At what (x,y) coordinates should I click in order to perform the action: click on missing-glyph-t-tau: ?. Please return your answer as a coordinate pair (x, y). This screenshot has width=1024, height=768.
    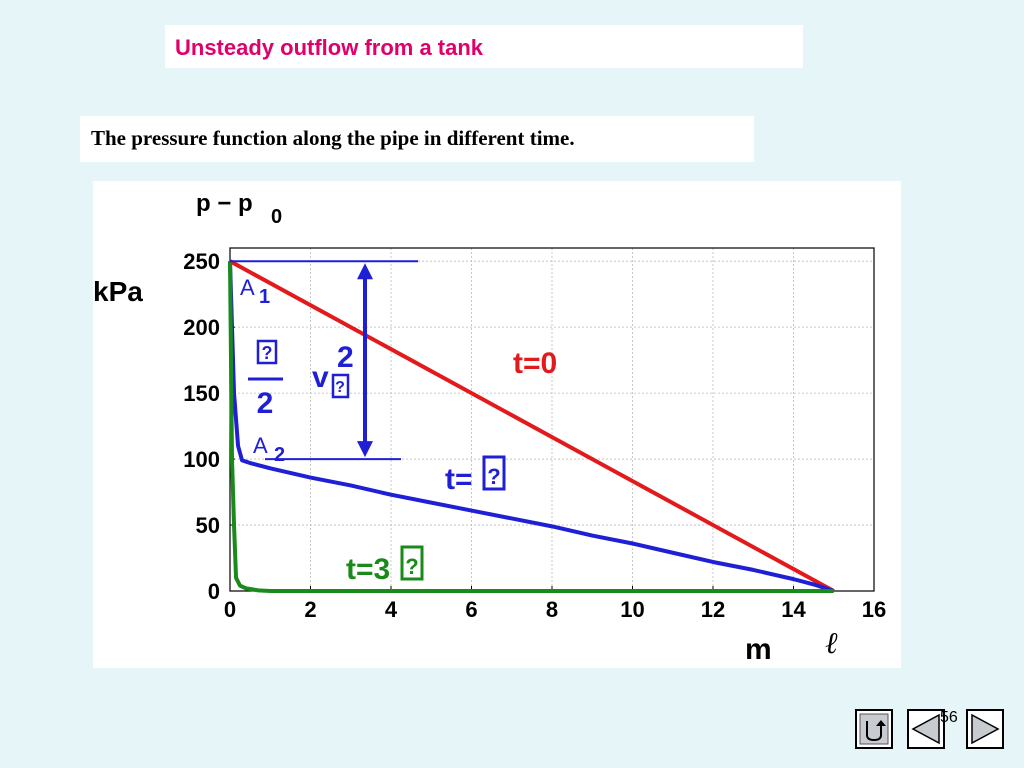
    Looking at the image, I should click on (493, 476).